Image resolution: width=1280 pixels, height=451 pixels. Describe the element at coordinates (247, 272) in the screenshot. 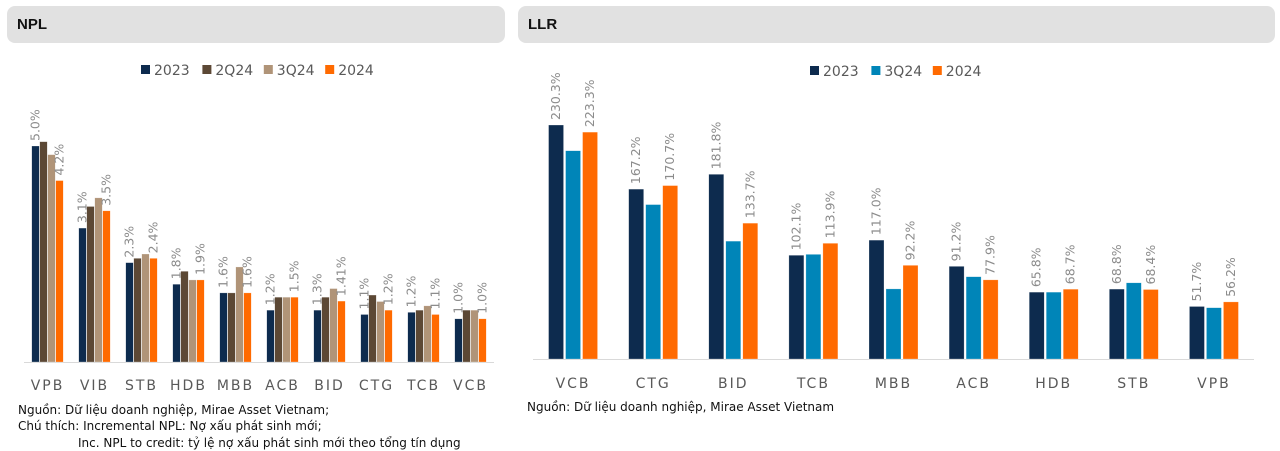

I see `data-label-mbb-2024: 1.6%` at that location.